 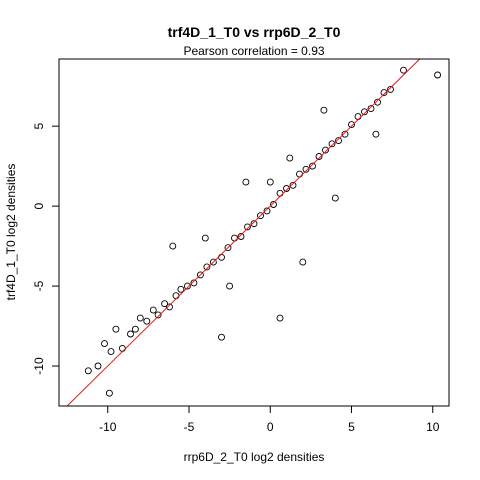 I want to click on x-tick-label: 0, so click(x=270, y=427).